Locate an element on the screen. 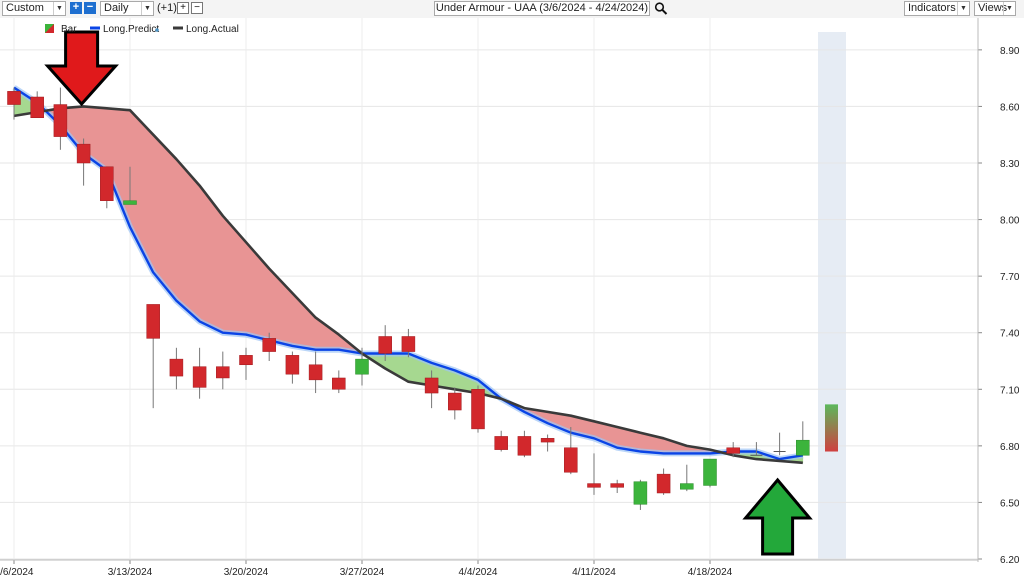 Image resolution: width=1024 pixels, height=580 pixels. forecast-band-rect is located at coordinates (832, 296).